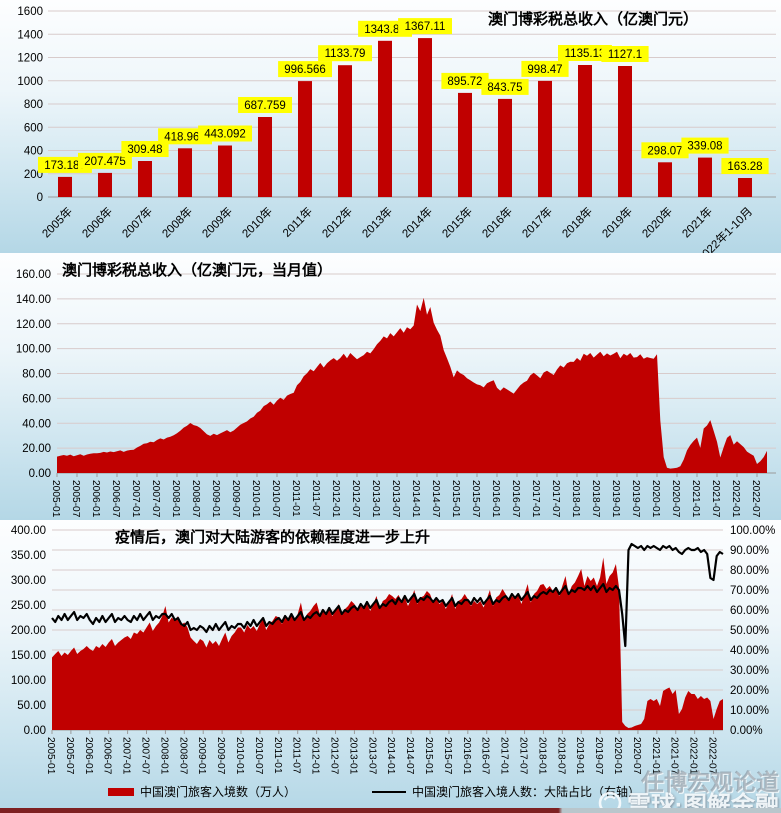 The image size is (781, 813). What do you see at coordinates (585, 54) in the screenshot?
I see `value-label: 1135.13` at bounding box center [585, 54].